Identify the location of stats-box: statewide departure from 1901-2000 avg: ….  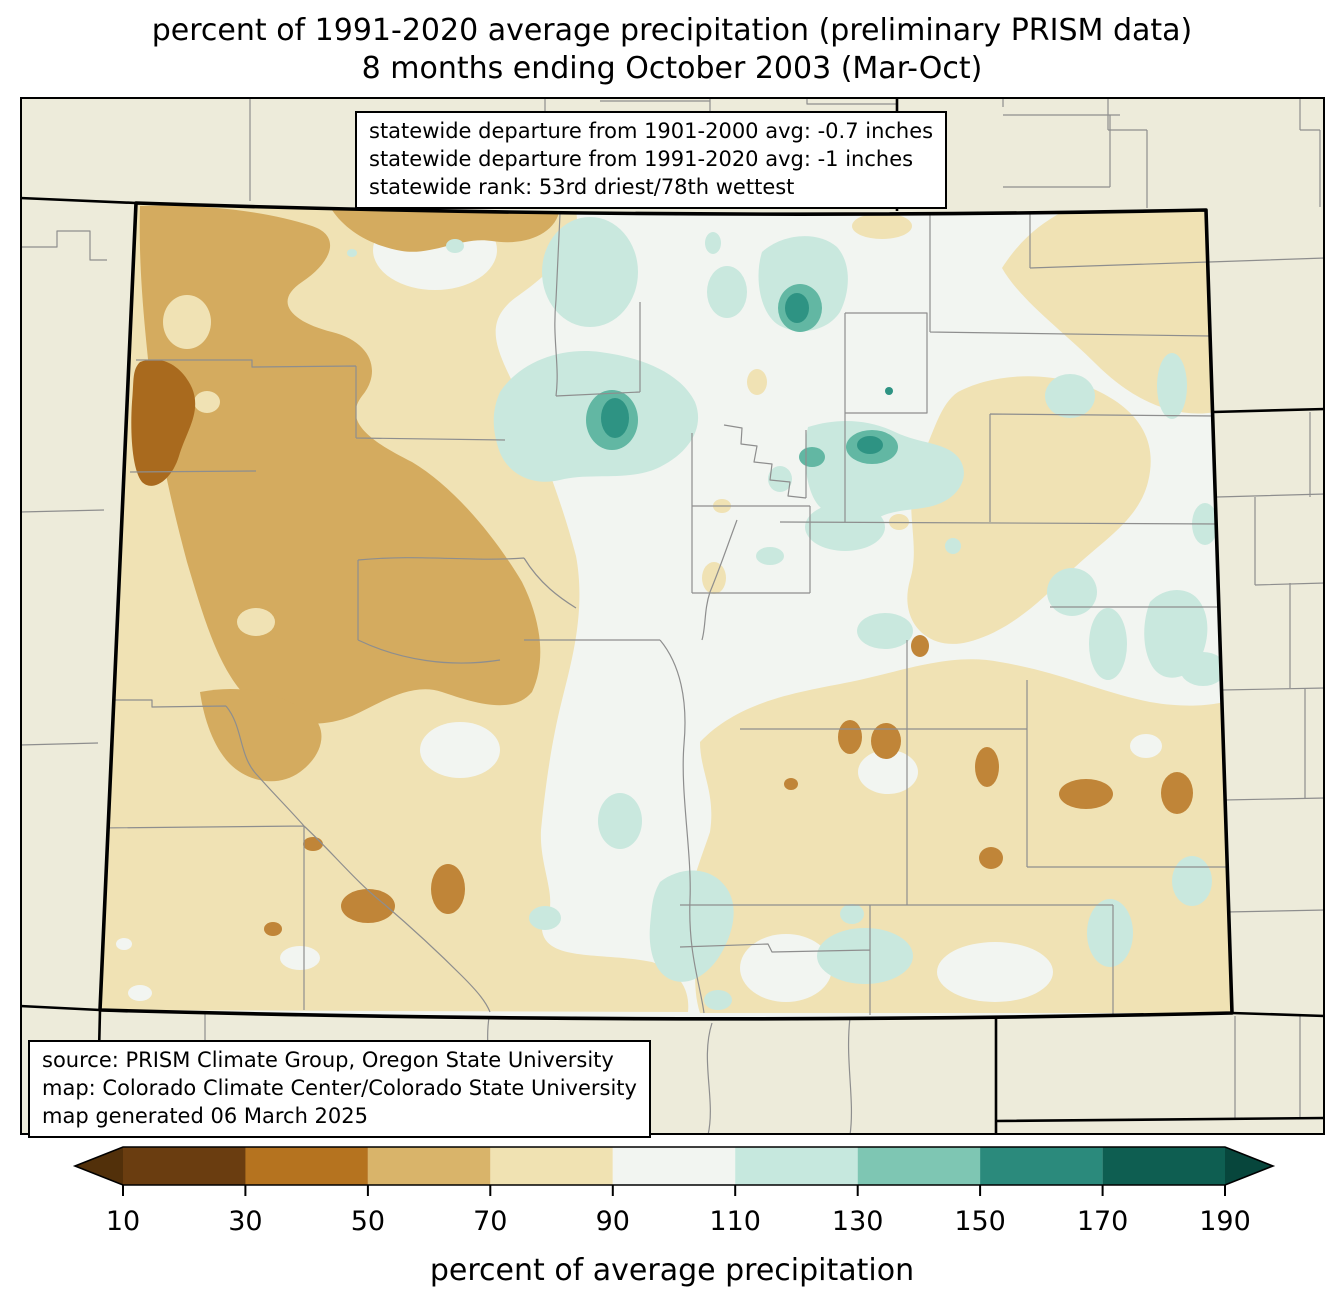
(651, 160).